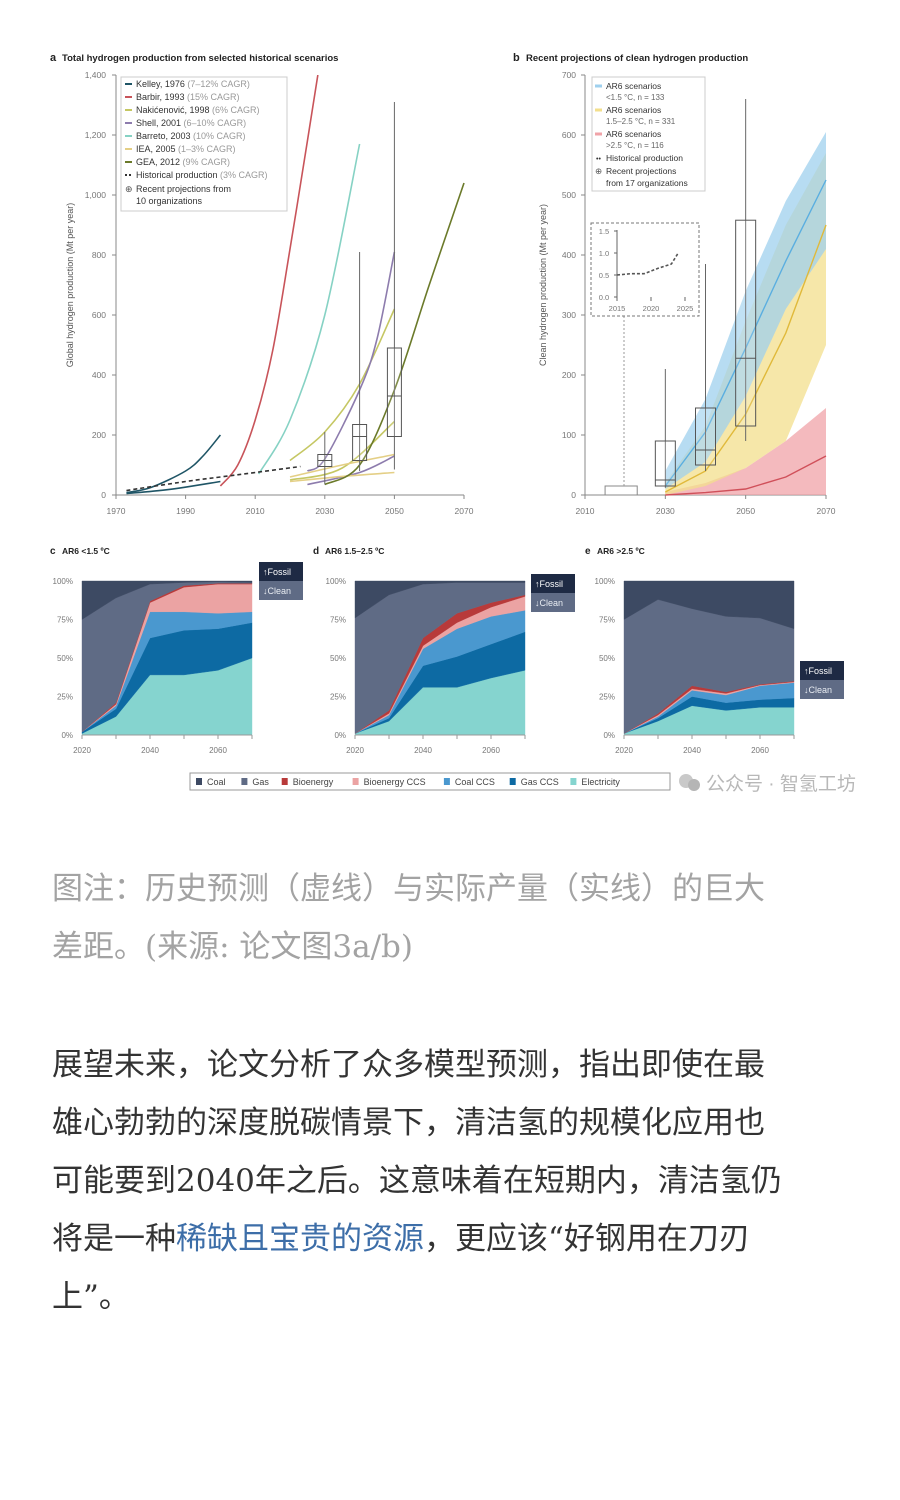 The image size is (900, 1500). What do you see at coordinates (600, 782) in the screenshot?
I see `legend-entry: Electricity` at bounding box center [600, 782].